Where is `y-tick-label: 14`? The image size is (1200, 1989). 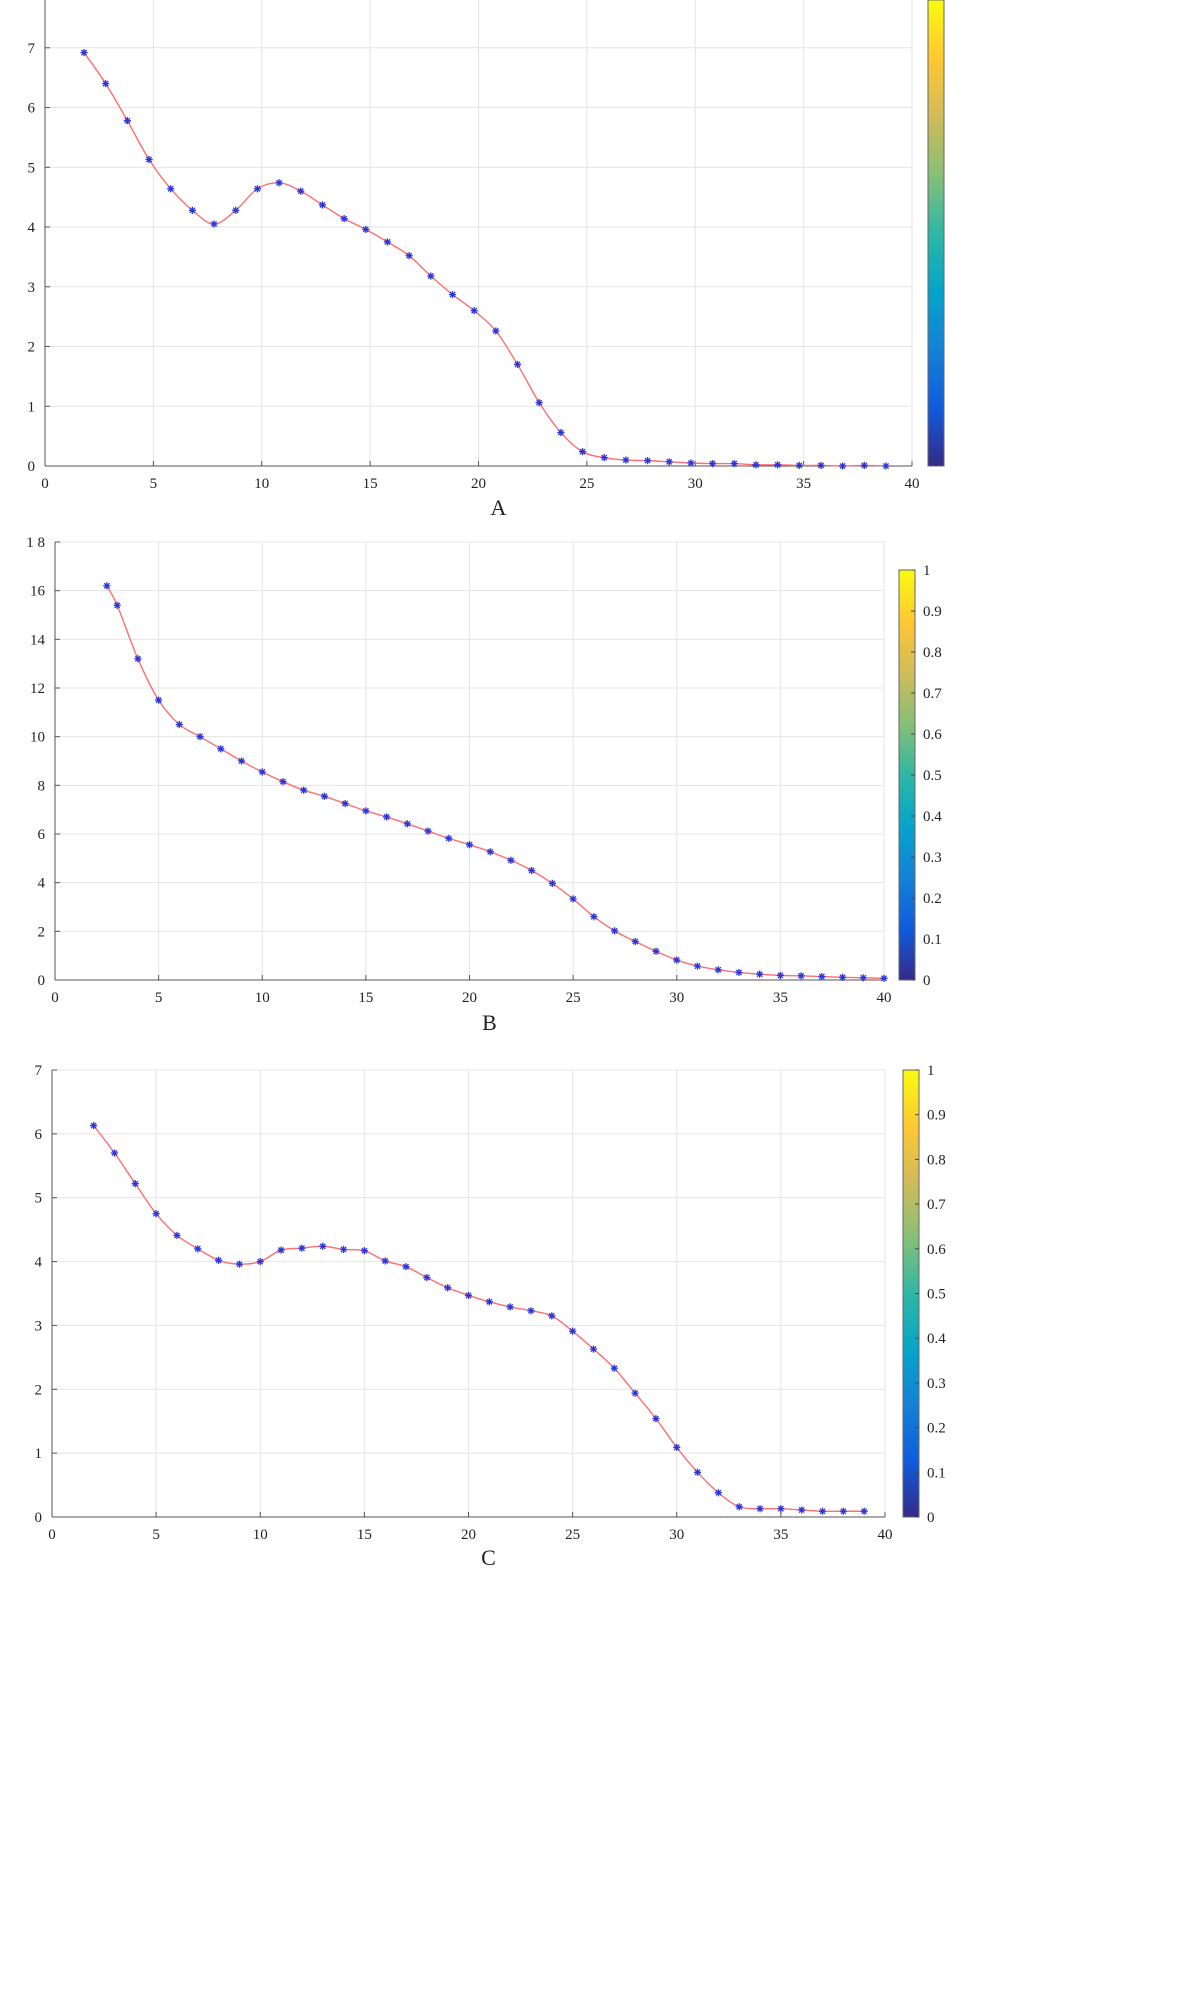
y-tick-label: 14 is located at coordinates (38, 640).